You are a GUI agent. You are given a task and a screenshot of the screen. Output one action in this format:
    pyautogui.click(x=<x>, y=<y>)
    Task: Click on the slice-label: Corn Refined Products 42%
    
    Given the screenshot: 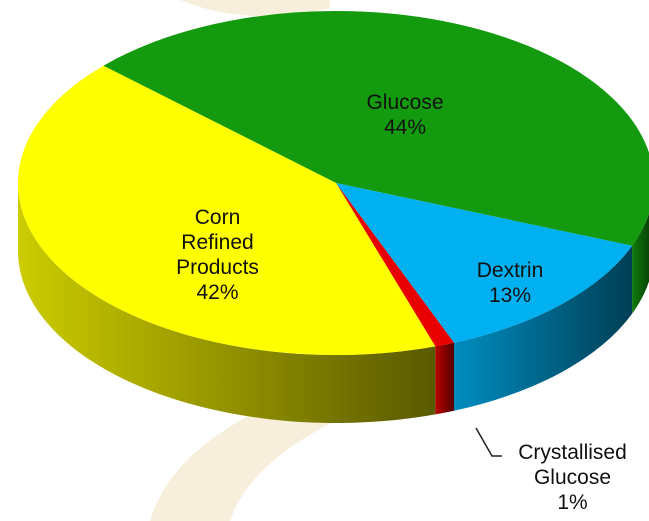 What is the action you would take?
    pyautogui.click(x=217, y=255)
    